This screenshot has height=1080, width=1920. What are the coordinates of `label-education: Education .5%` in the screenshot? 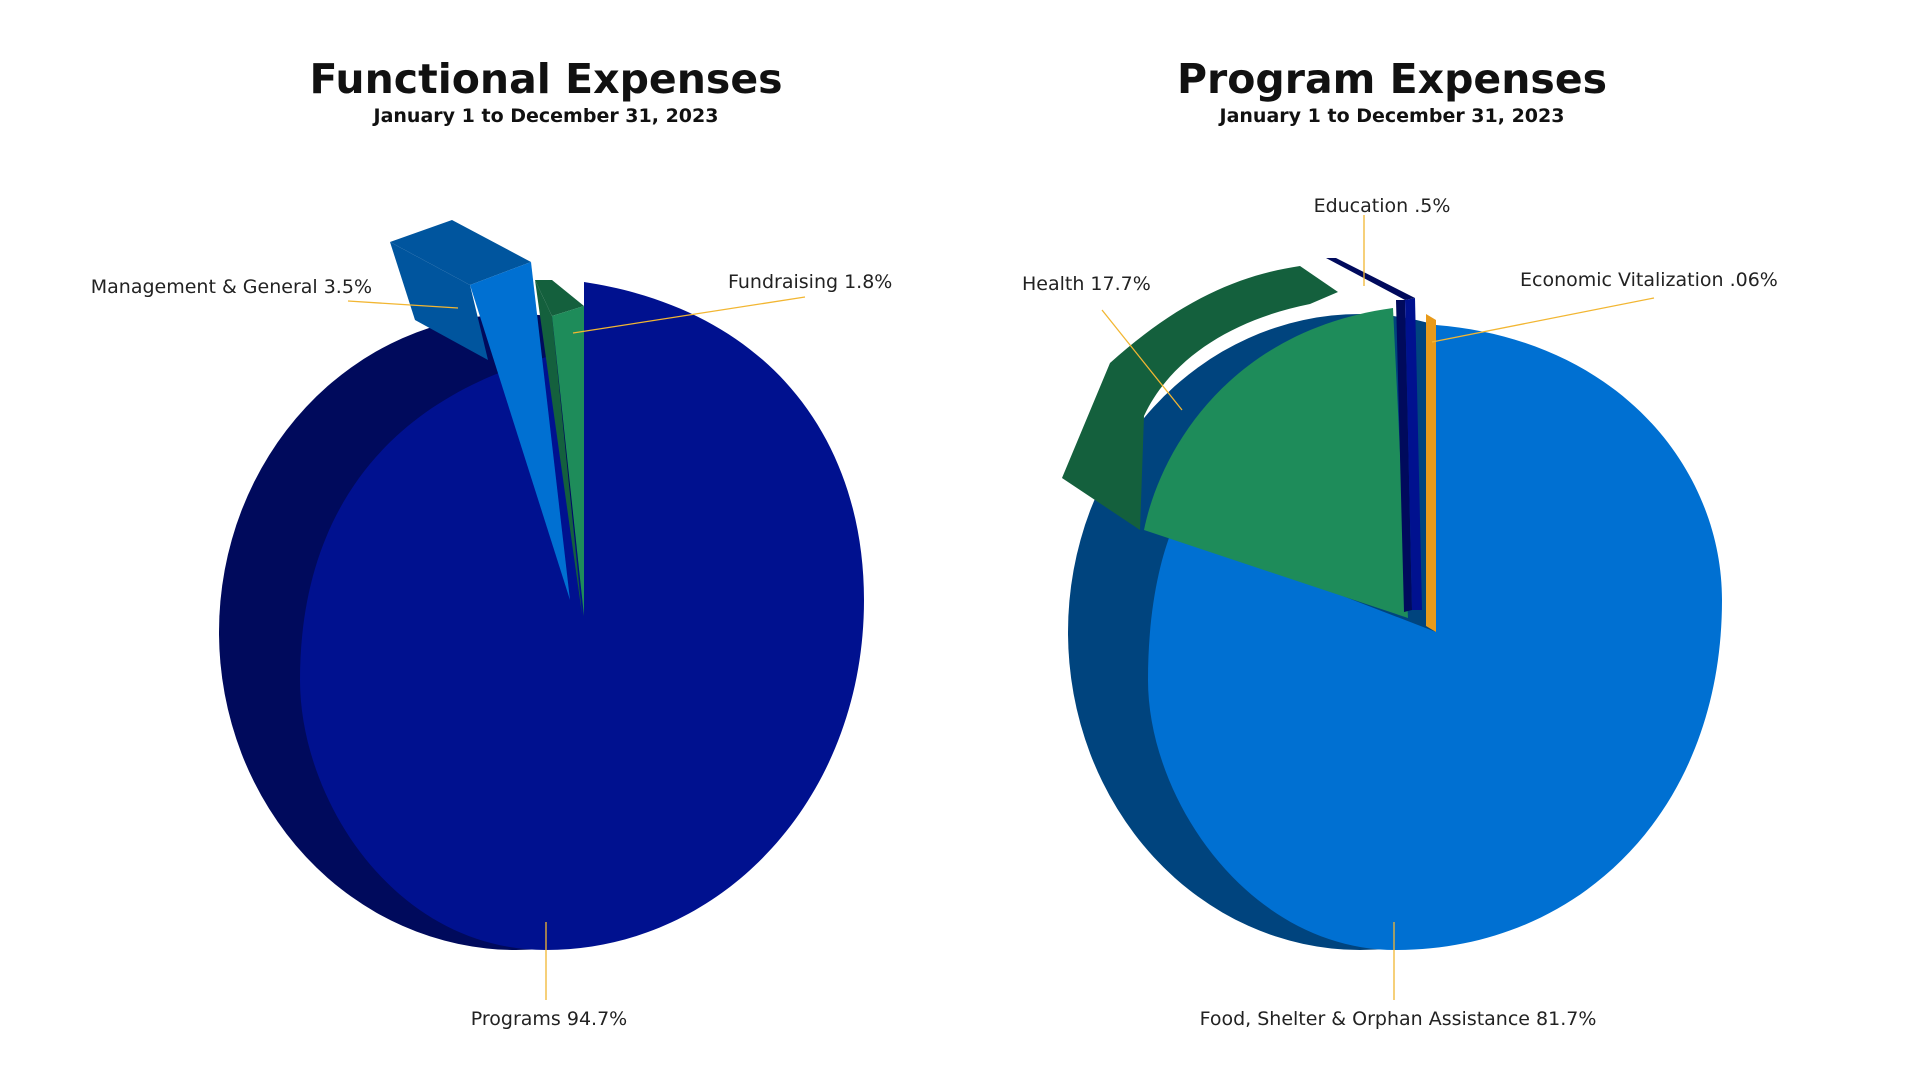 It's located at (1382, 206).